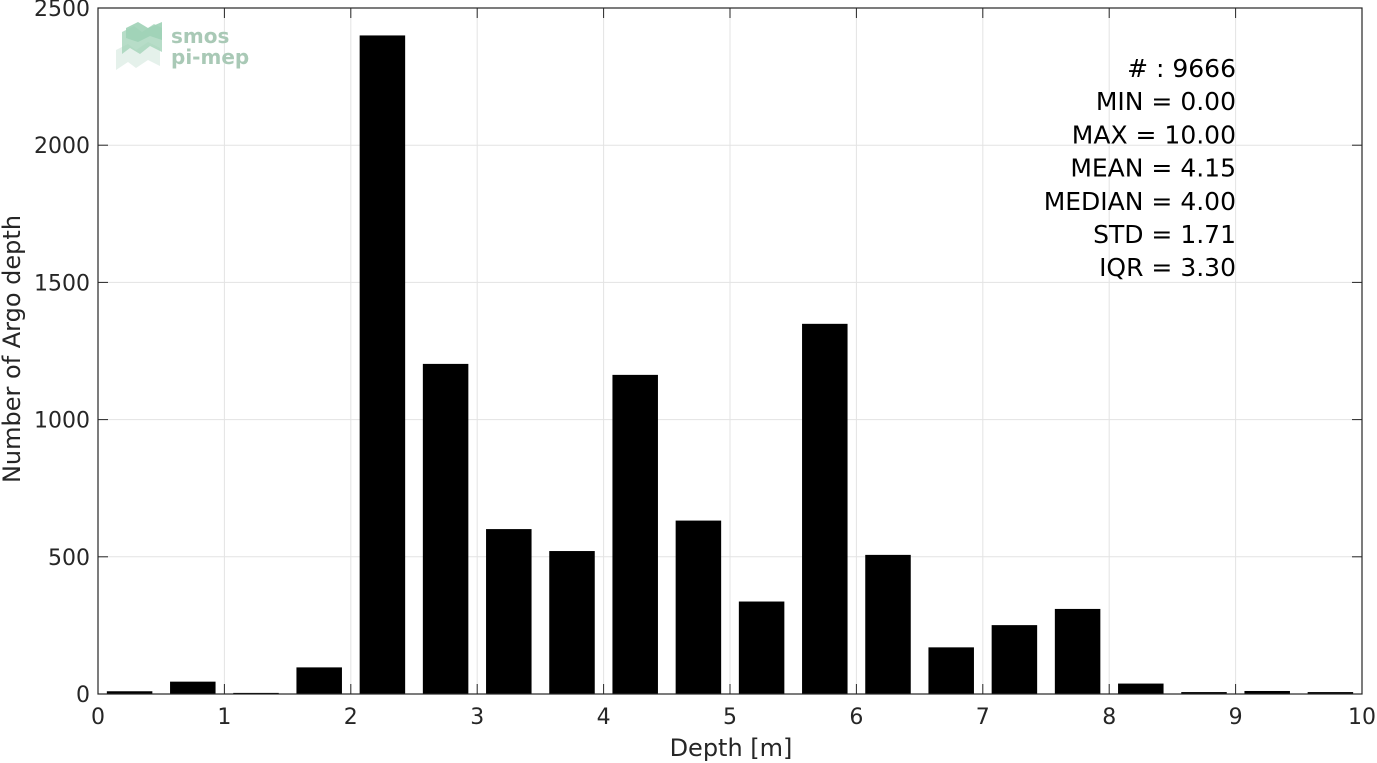 Image resolution: width=1377 pixels, height=763 pixels. I want to click on logo-text-pi-mep: pi-mep, so click(210, 57).